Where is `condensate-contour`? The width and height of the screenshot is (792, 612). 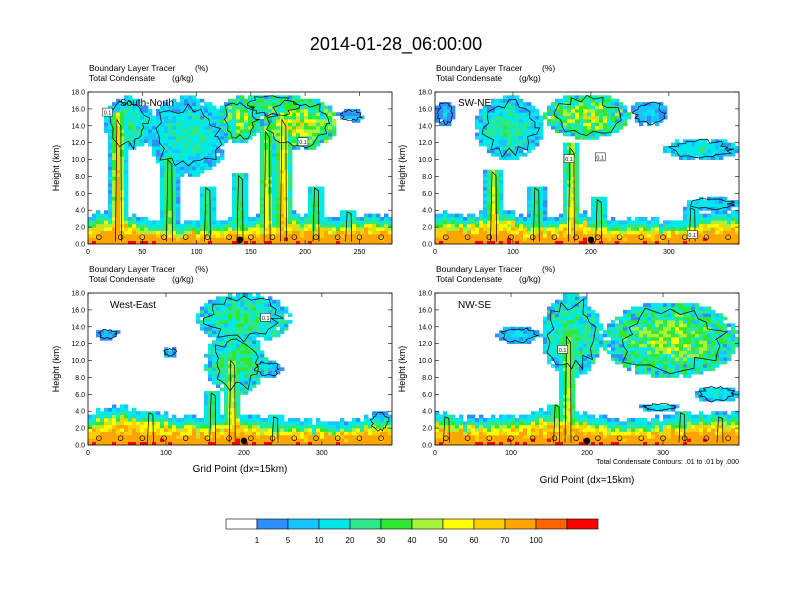 condensate-contour is located at coordinates (272, 438).